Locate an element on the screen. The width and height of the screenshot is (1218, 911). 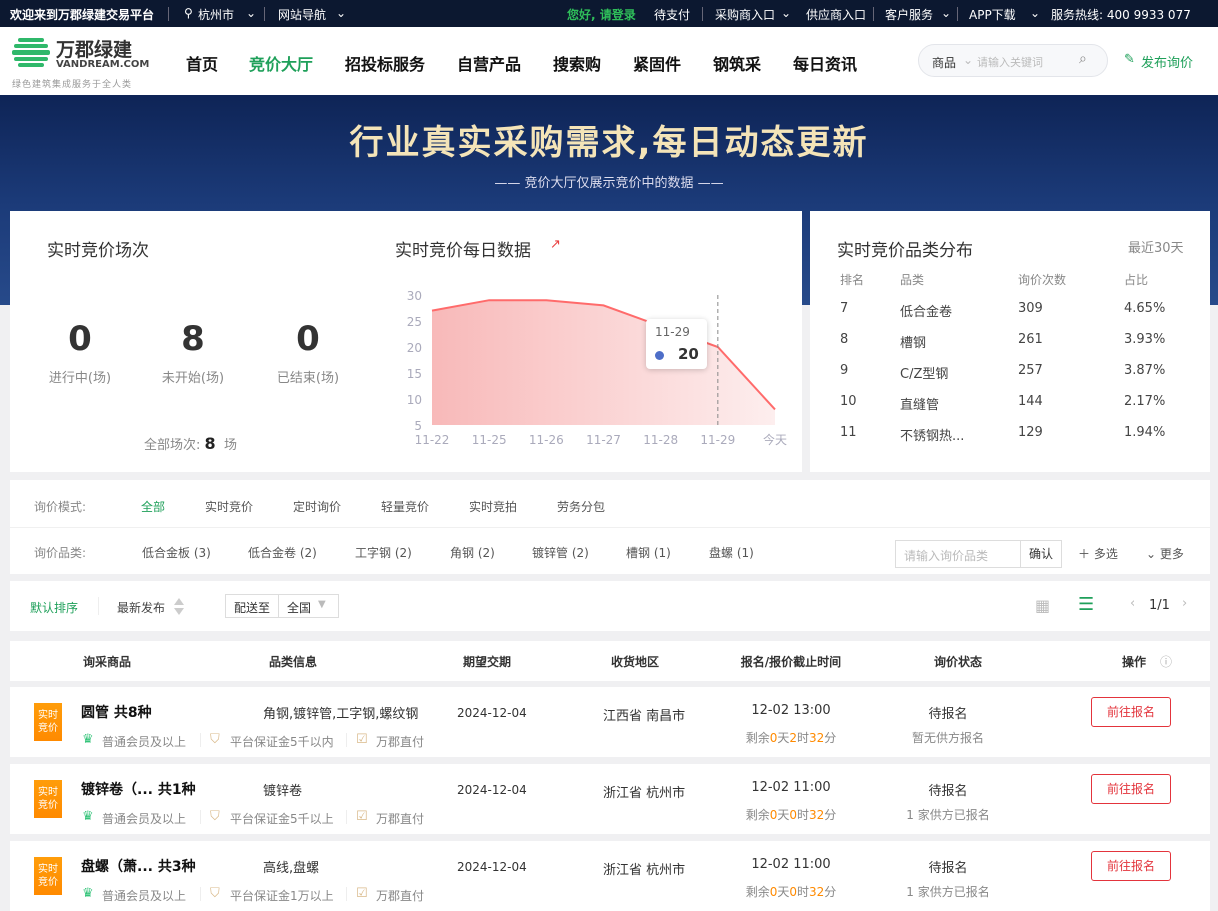
distribution-cell: 槽钢 is located at coordinates (913, 341).